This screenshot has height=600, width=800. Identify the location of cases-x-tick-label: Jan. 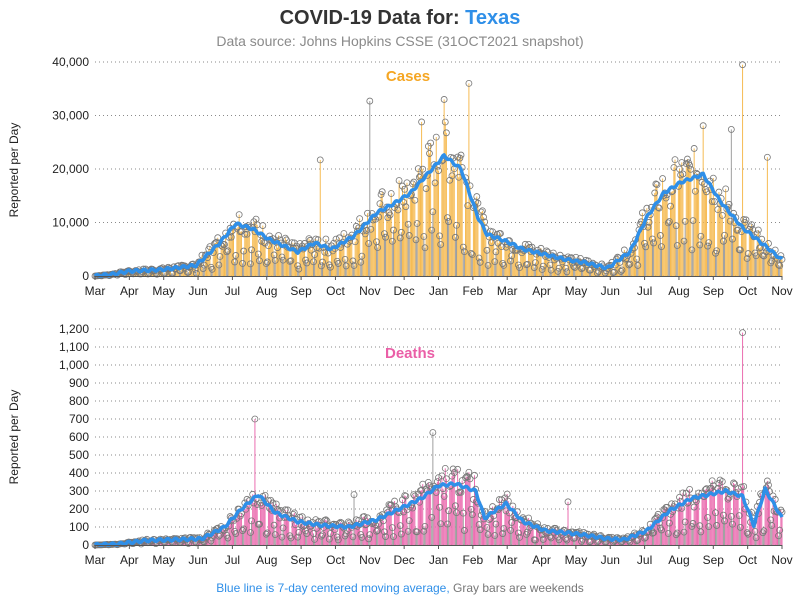
(438, 291).